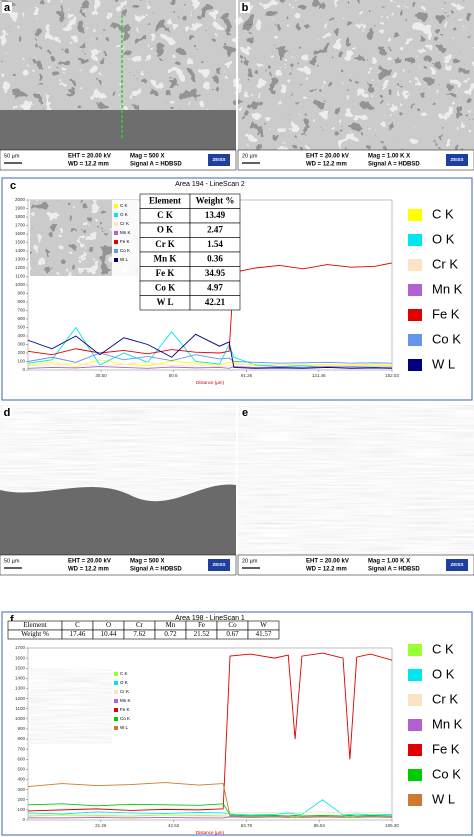 This screenshot has width=474, height=837. What do you see at coordinates (21, 310) in the screenshot?
I see `y-tick-label: 700` at bounding box center [21, 310].